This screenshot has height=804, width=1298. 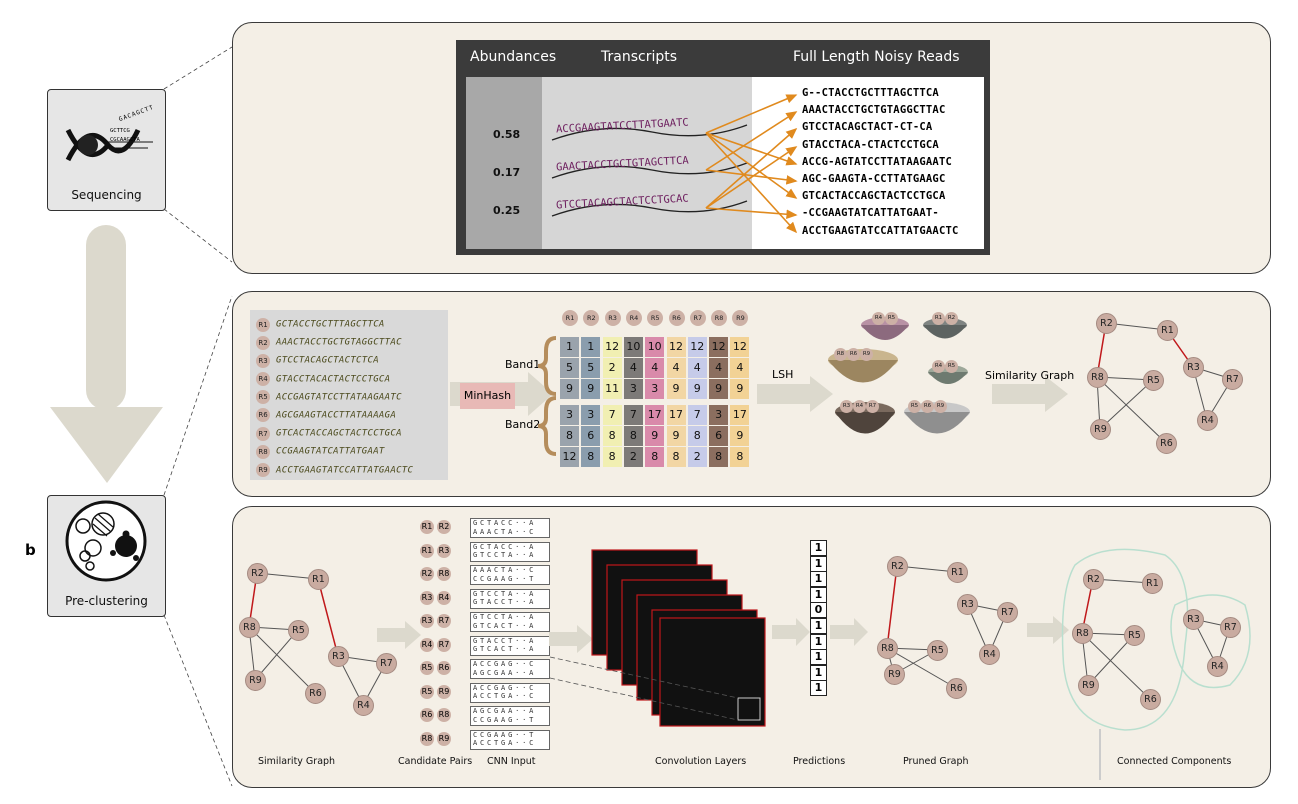 What do you see at coordinates (676, 415) in the screenshot?
I see `signature-cell: 17` at bounding box center [676, 415].